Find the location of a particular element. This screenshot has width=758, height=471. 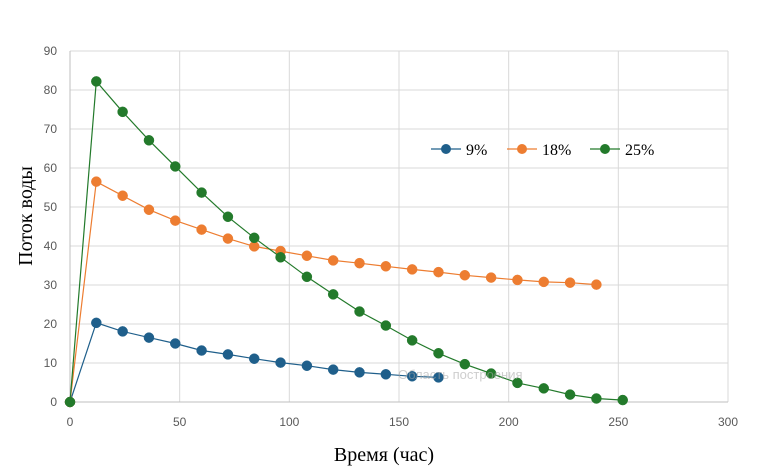

y-tick-label: 50 is located at coordinates (51, 207).